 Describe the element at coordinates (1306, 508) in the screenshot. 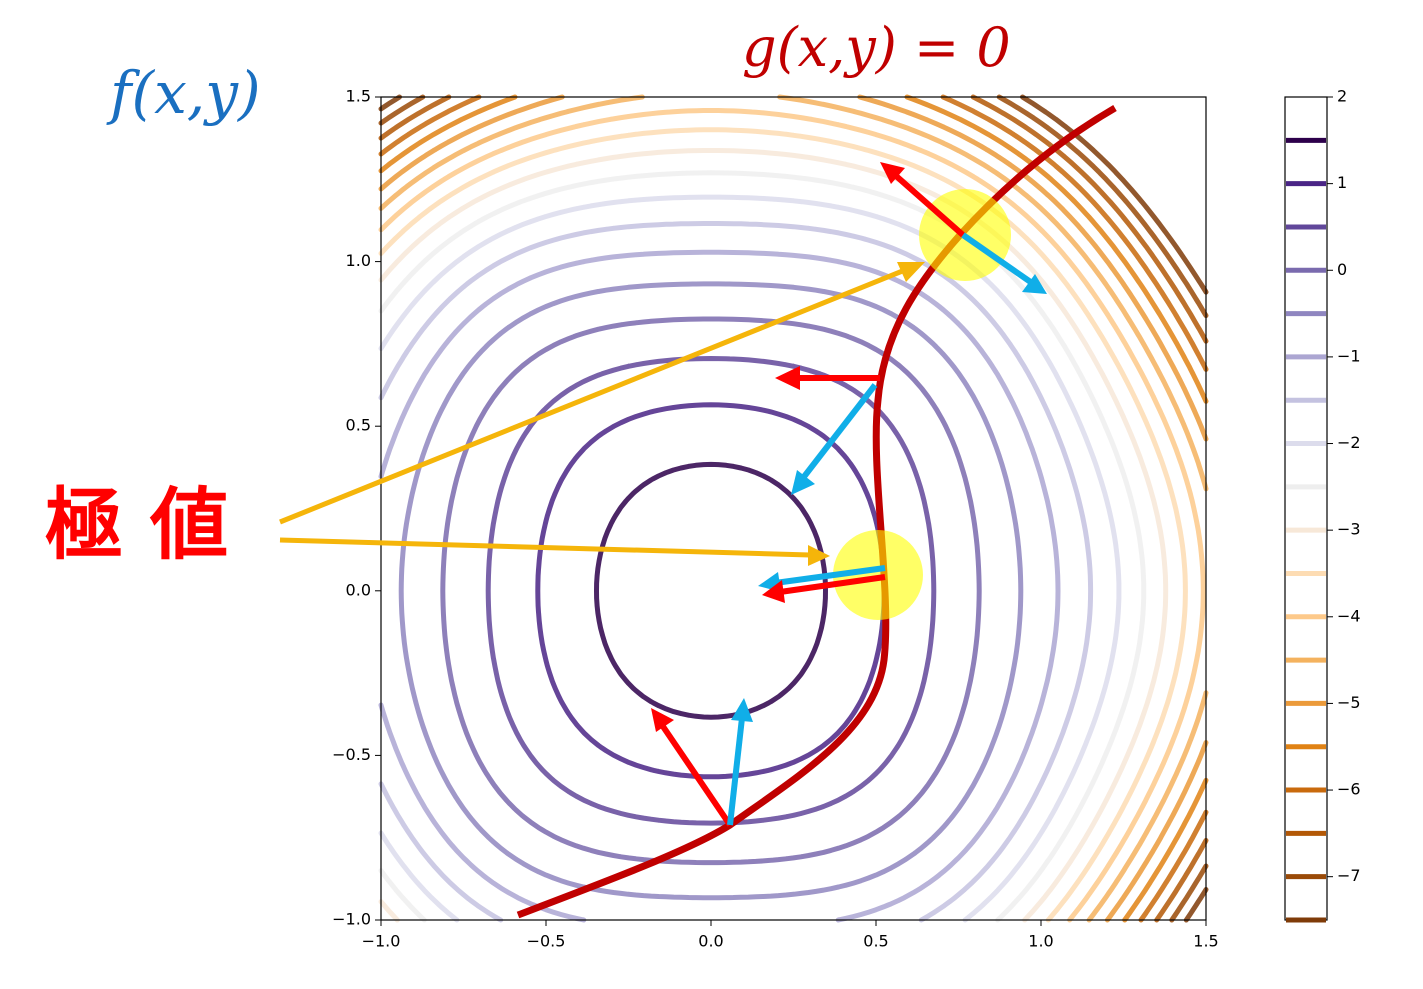

I see `colorbar-frame` at that location.